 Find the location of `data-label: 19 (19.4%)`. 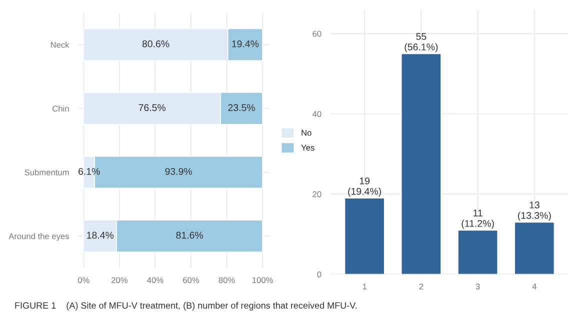

data-label: 19 (19.4%) is located at coordinates (364, 187).